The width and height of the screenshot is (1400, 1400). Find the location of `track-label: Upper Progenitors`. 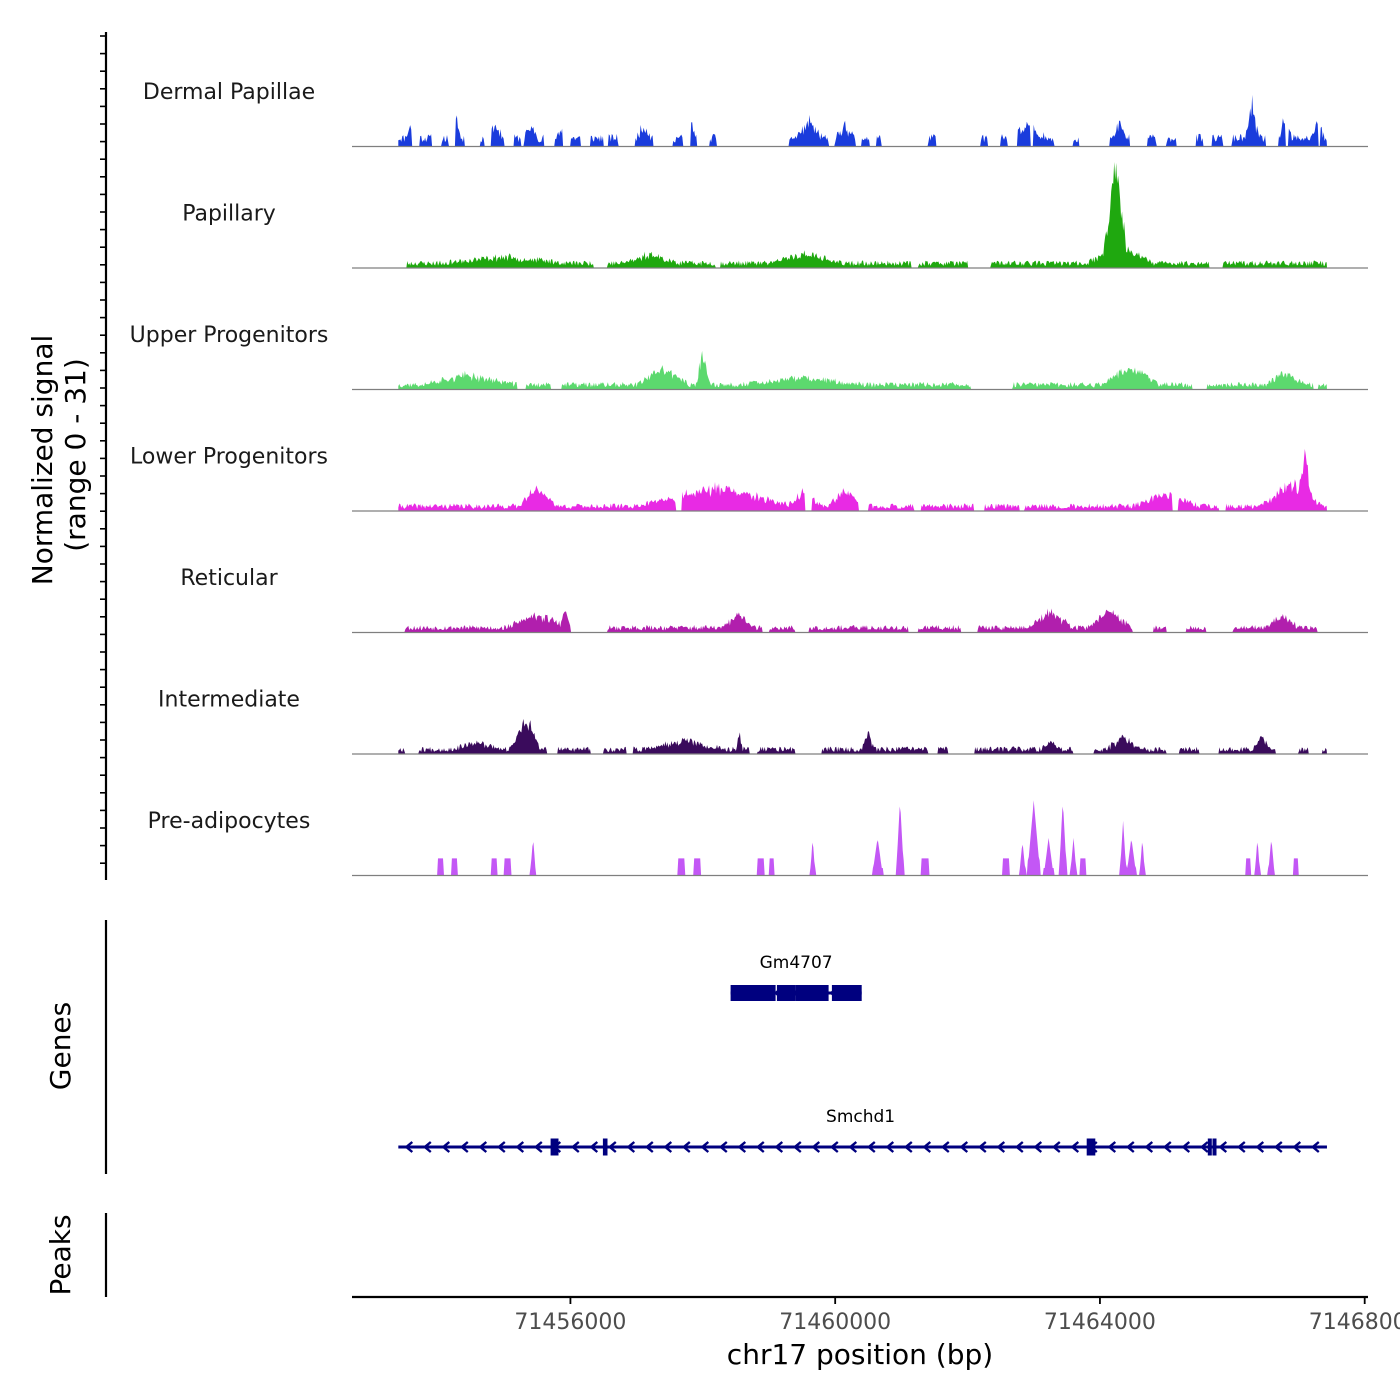

track-label: Upper Progenitors is located at coordinates (229, 335).